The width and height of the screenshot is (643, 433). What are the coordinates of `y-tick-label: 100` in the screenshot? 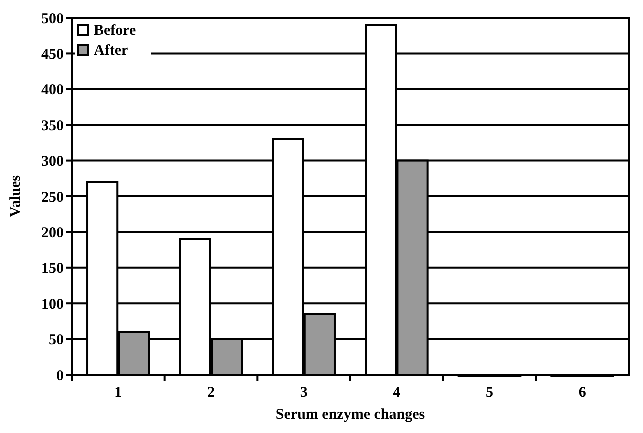 It's located at (53, 304).